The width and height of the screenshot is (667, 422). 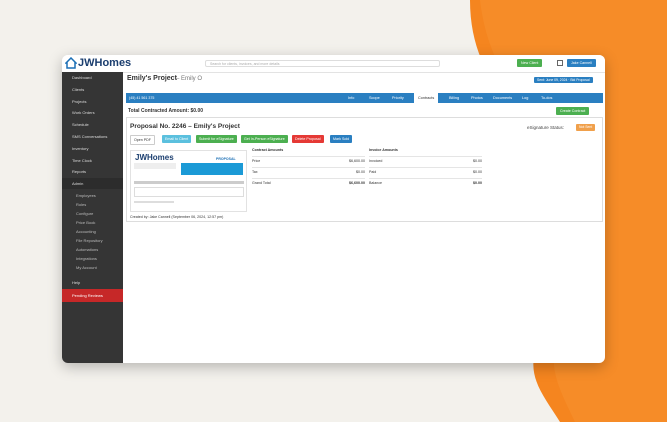 I want to click on user-button: Jake Cannell, so click(x=581, y=63).